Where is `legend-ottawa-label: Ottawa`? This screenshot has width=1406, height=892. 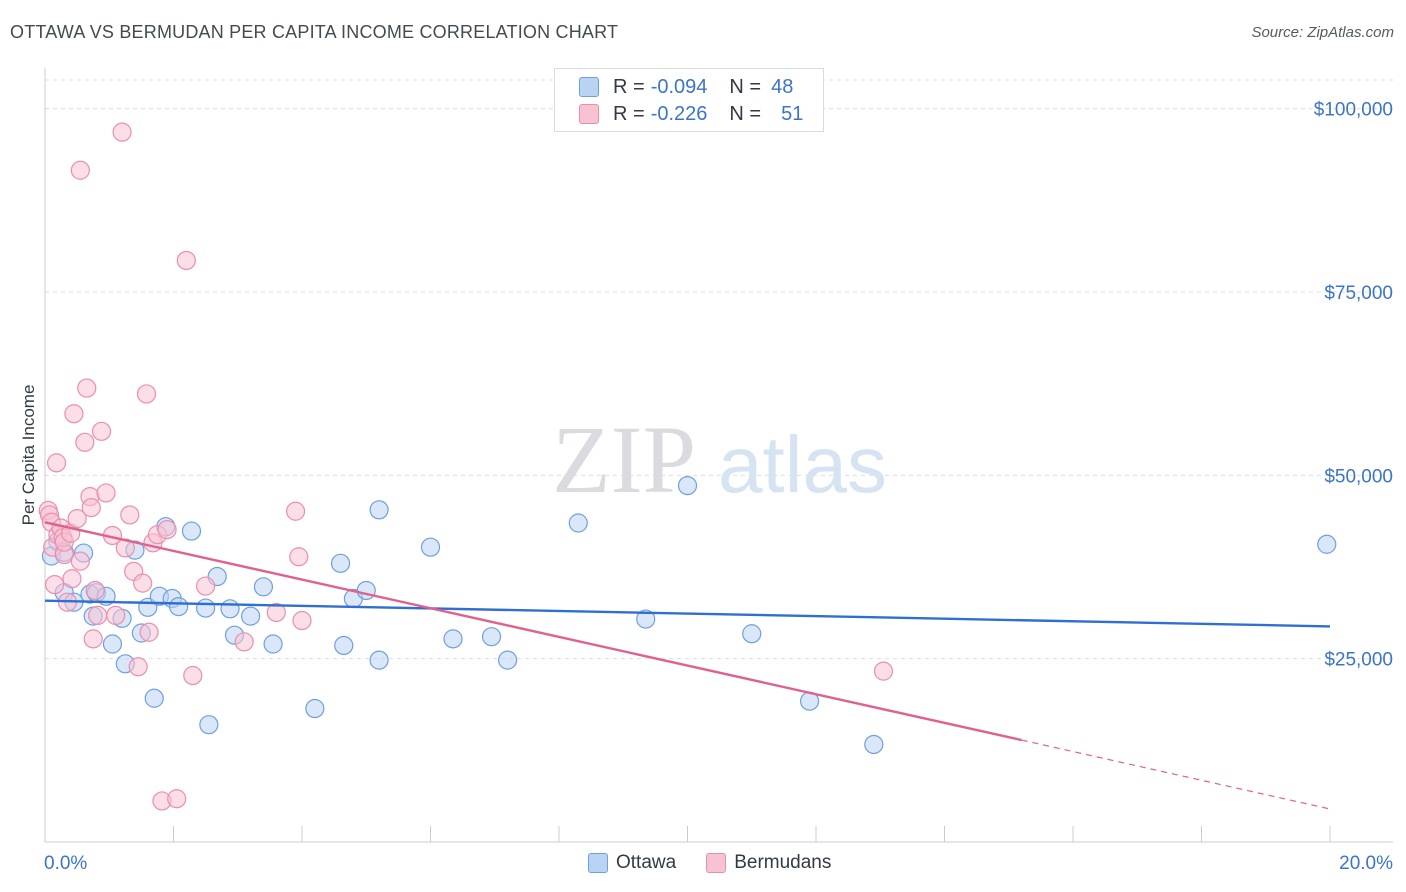
legend-ottawa-label: Ottawa is located at coordinates (646, 862).